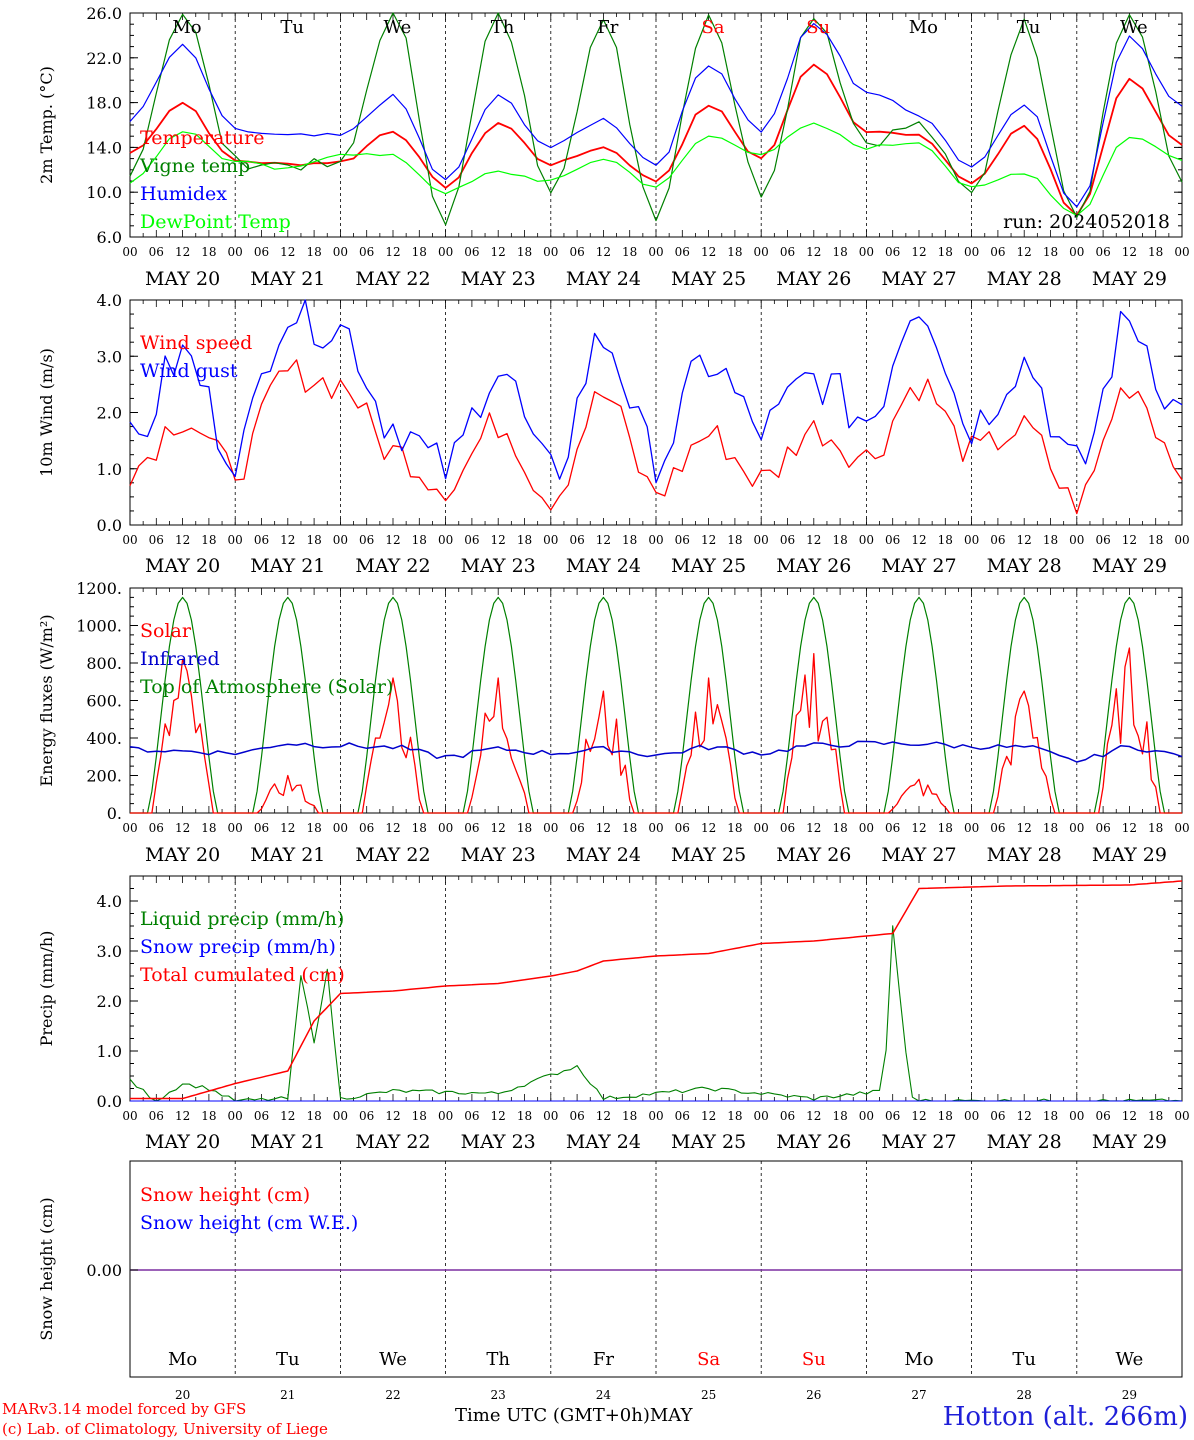 The width and height of the screenshot is (1194, 1440). Describe the element at coordinates (813, 855) in the screenshot. I see `x-date-label: MAY 26` at that location.